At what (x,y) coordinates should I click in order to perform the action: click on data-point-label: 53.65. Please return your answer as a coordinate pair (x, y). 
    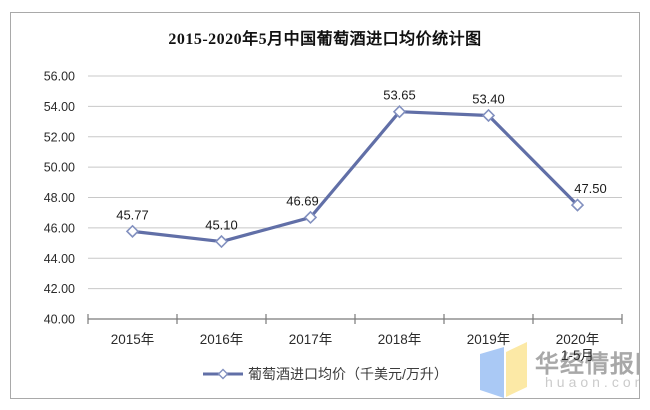
    Looking at the image, I should click on (399, 95).